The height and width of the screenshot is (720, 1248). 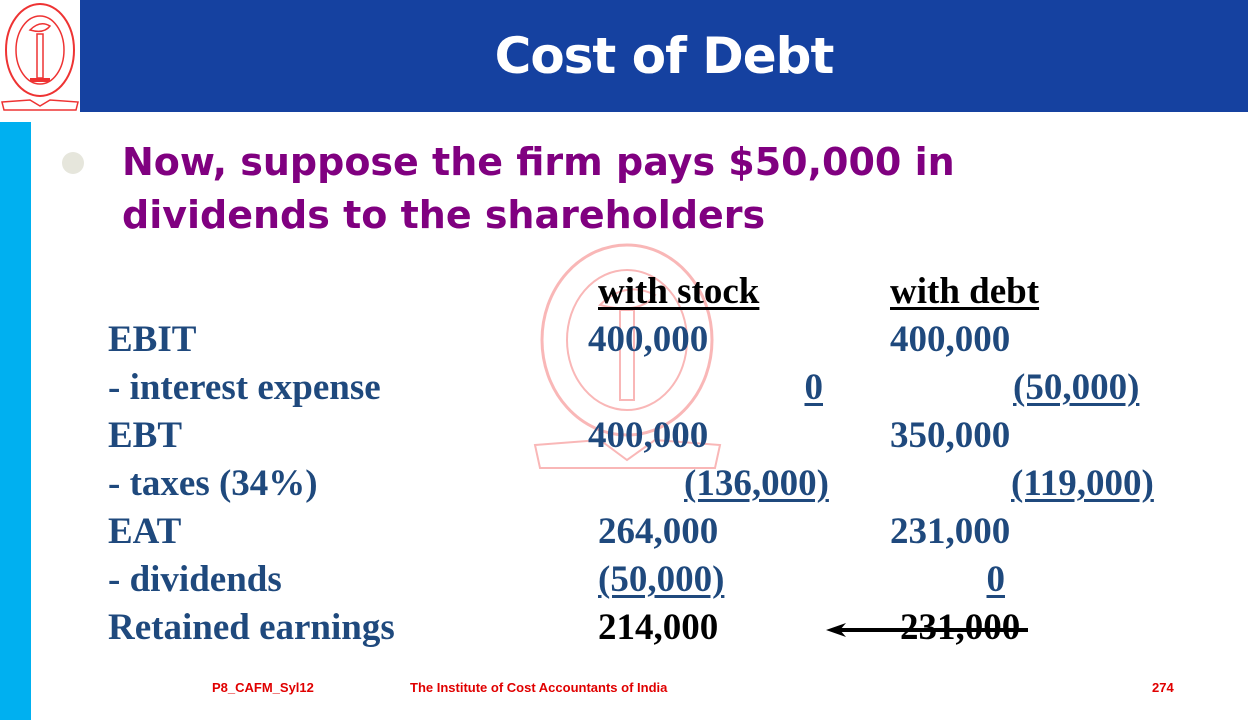 I want to click on stock-ebit: 400,000, so click(x=648, y=339).